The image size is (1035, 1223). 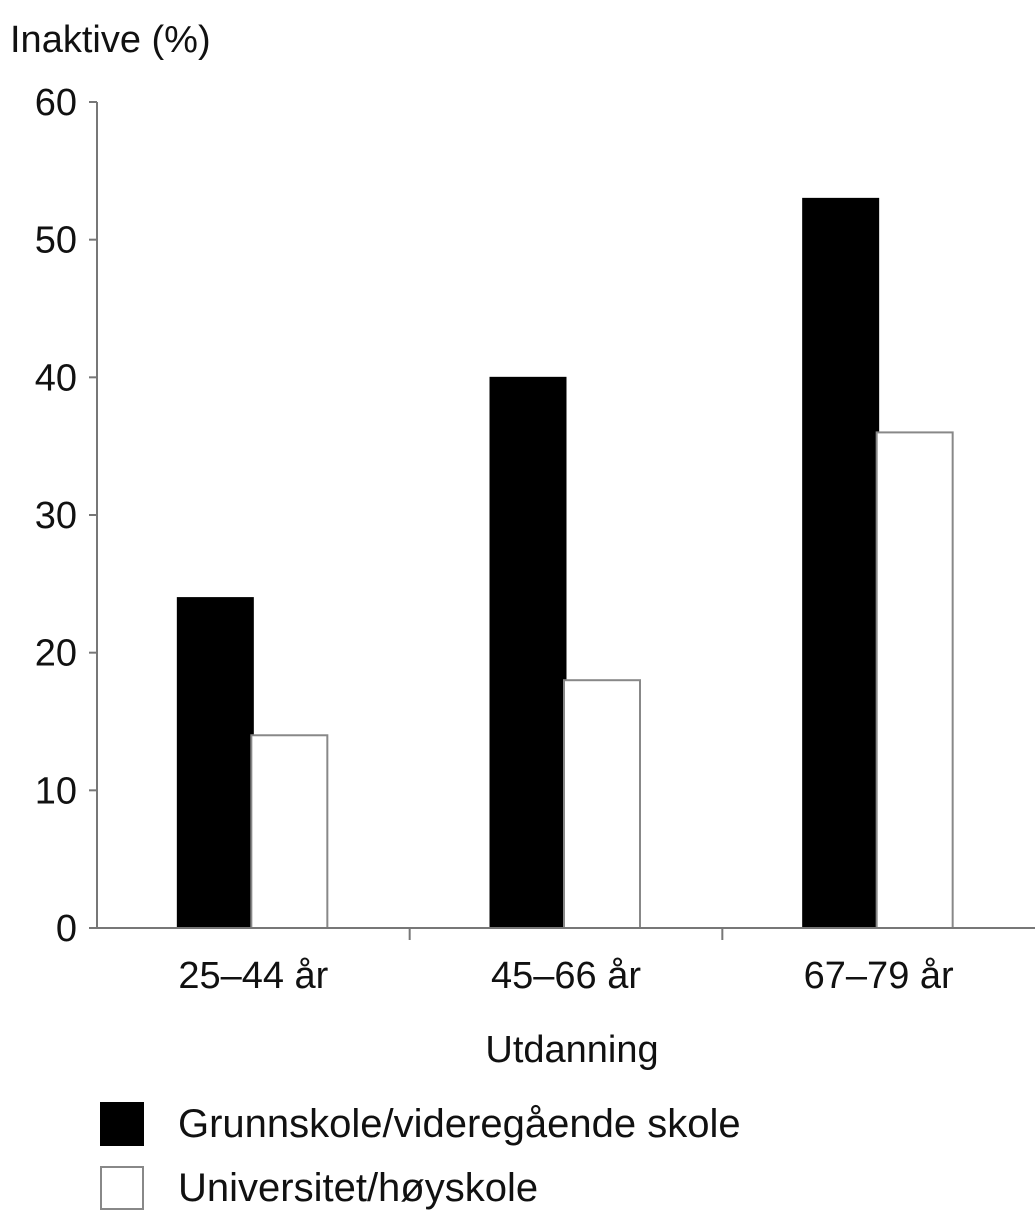 What do you see at coordinates (56, 516) in the screenshot?
I see `y-tick-label: 30` at bounding box center [56, 516].